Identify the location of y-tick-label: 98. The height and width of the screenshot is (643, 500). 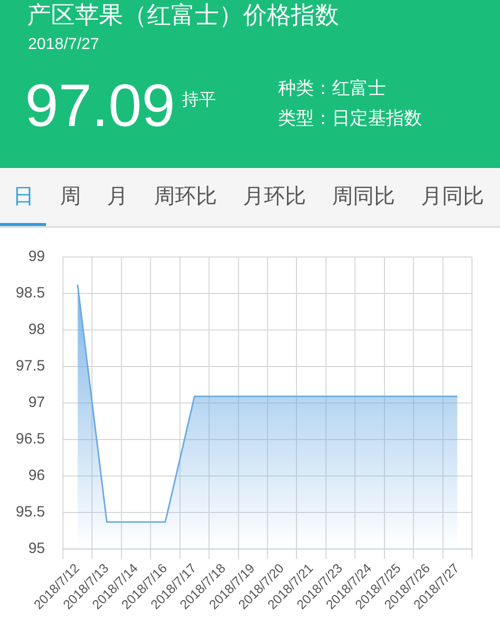
(36, 329).